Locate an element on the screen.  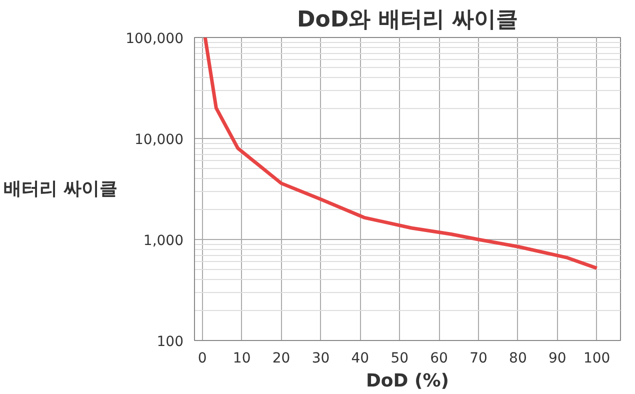
x-tick-label: 20 is located at coordinates (281, 358).